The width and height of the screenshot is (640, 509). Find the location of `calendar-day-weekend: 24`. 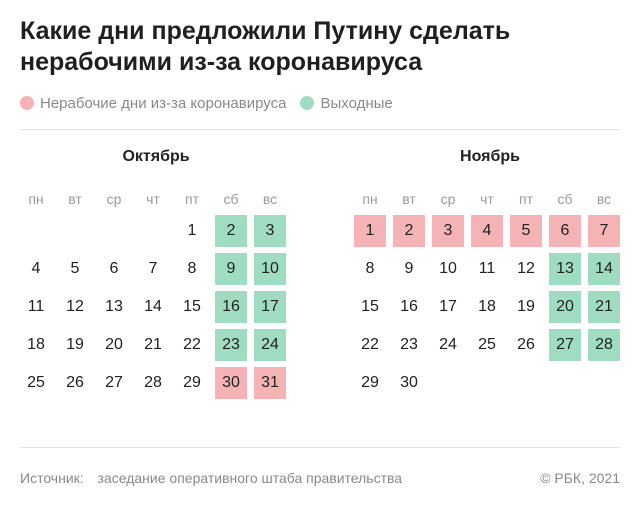

calendar-day-weekend: 24 is located at coordinates (270, 345).